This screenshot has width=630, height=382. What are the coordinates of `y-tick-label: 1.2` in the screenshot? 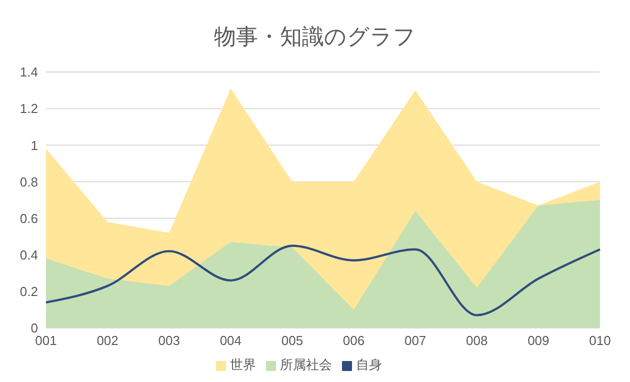 It's located at (29, 108).